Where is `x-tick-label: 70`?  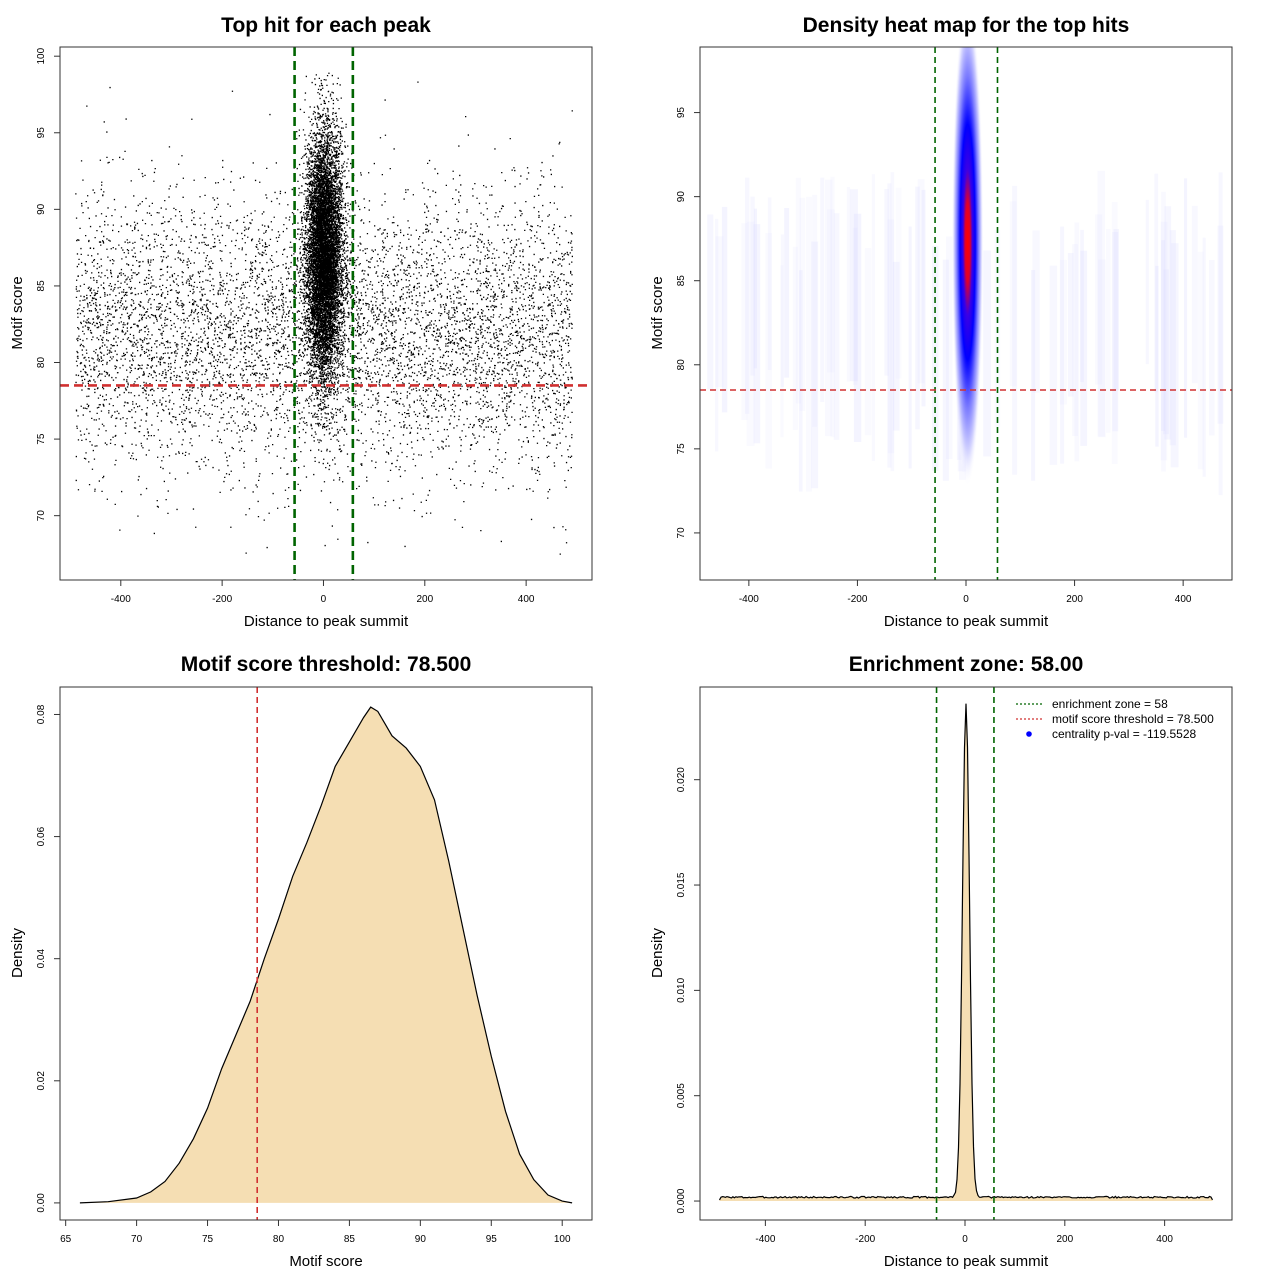 x-tick-label: 70 is located at coordinates (137, 1239).